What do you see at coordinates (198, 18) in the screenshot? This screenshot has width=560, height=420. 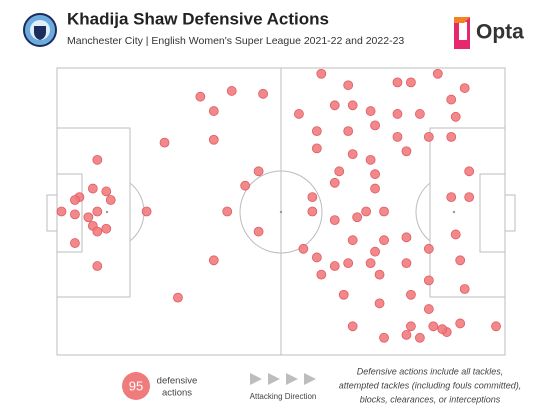 I see `chart-title: Khadija Shaw Defensive Actions` at bounding box center [198, 18].